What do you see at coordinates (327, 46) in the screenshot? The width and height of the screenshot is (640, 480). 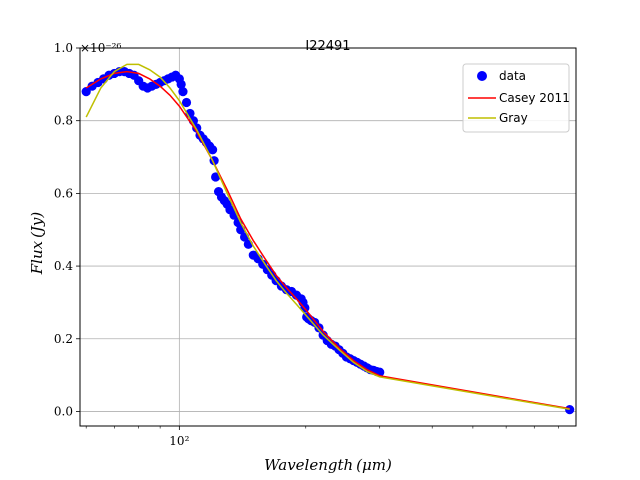 I see `chart-title: I22491` at bounding box center [327, 46].